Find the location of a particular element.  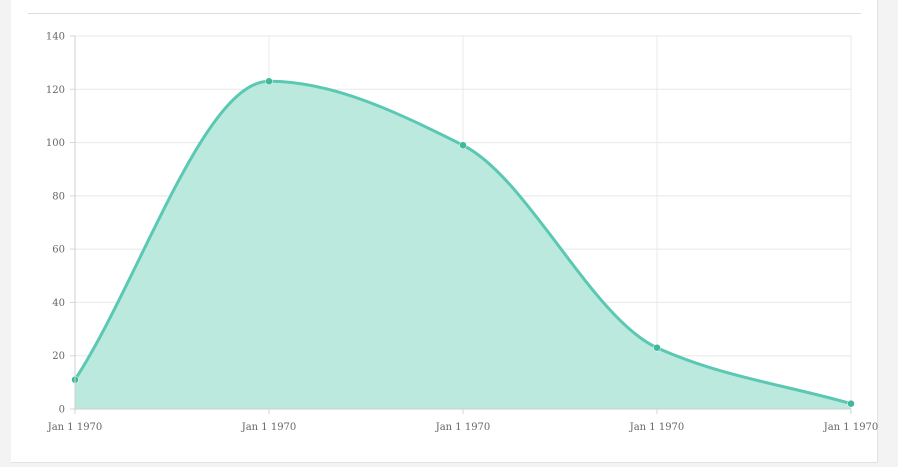

y-axis-tick-labels: 0 20 40 60 80 100 120 140 is located at coordinates (55, 224).